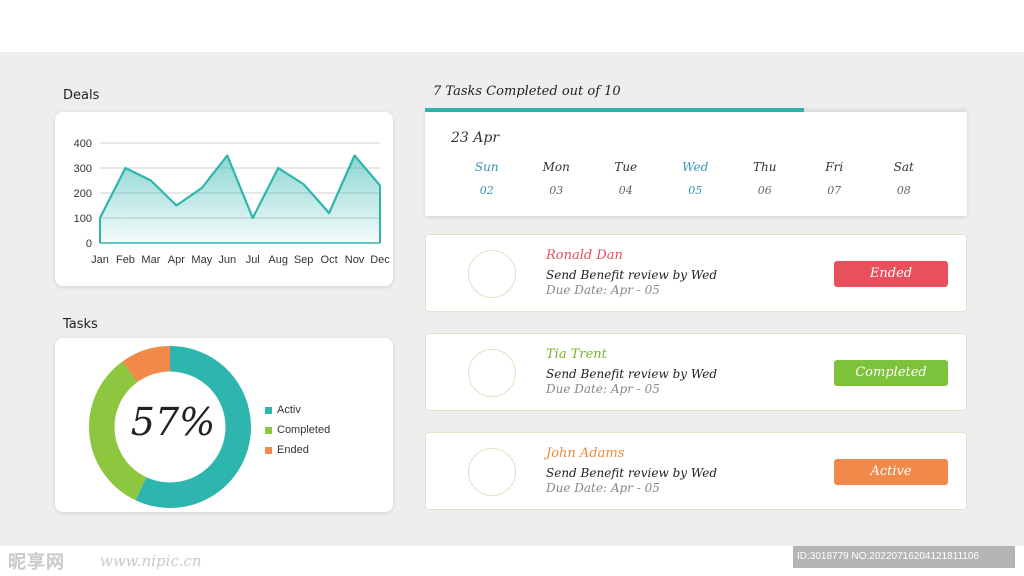 This screenshot has height=576, width=1024. What do you see at coordinates (304, 260) in the screenshot?
I see `x-tick-label: Sep` at bounding box center [304, 260].